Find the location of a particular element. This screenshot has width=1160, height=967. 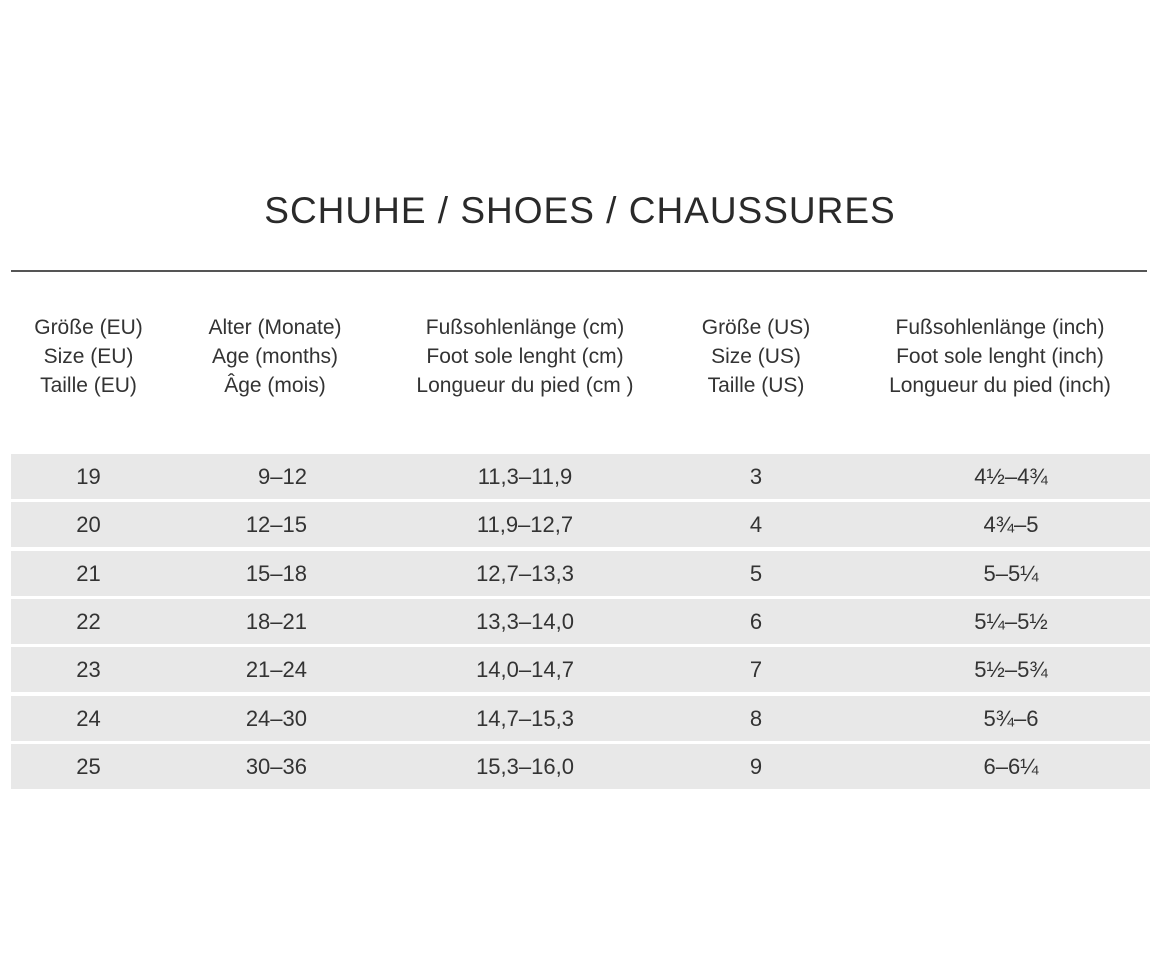

table-row: 24 24–30 14,7–15,3 8 5¾–6 is located at coordinates (580, 718).